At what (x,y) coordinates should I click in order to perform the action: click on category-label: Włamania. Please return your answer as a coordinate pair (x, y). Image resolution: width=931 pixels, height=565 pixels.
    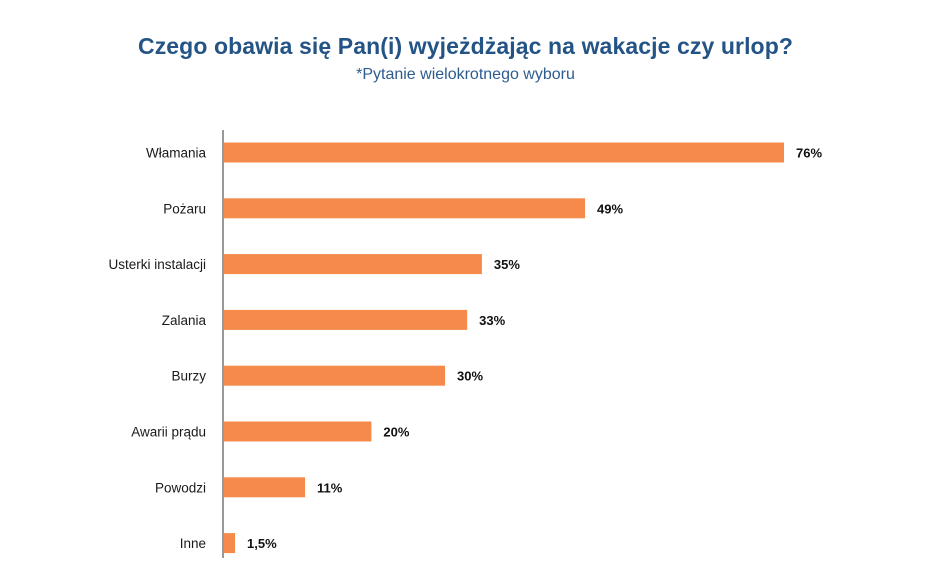
    Looking at the image, I should click on (176, 153).